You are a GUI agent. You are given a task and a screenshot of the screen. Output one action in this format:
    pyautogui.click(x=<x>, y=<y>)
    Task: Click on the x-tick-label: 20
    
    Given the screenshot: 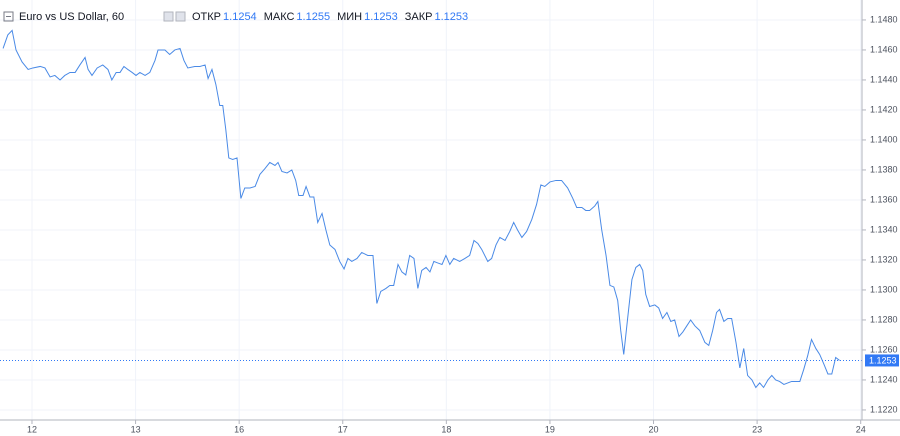 What is the action you would take?
    pyautogui.click(x=654, y=429)
    